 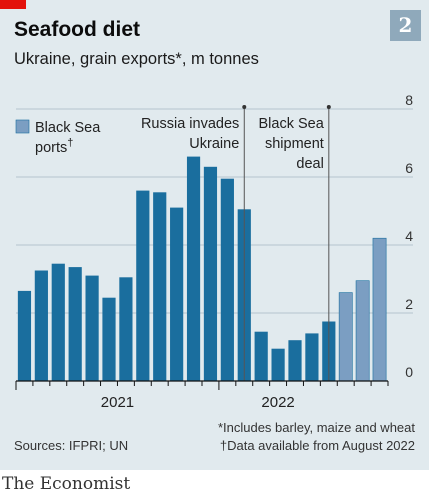 I want to click on y-tick-label: 6, so click(x=409, y=168).